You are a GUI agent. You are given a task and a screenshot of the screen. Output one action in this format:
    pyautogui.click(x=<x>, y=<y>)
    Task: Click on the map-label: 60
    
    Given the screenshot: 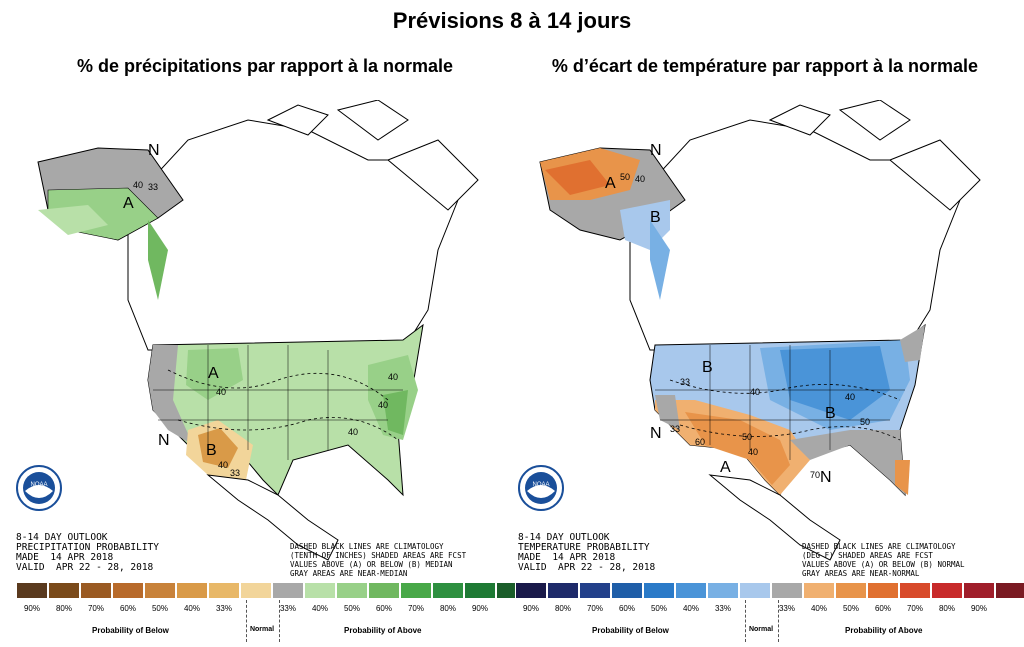 What is the action you would take?
    pyautogui.click(x=700, y=442)
    